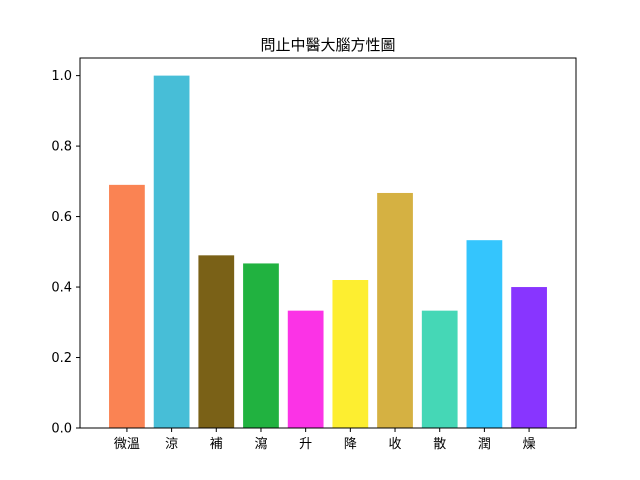 Image resolution: width=640 pixels, height=480 pixels. Describe the element at coordinates (61, 76) in the screenshot. I see `y-tick-label: 1.0` at that location.